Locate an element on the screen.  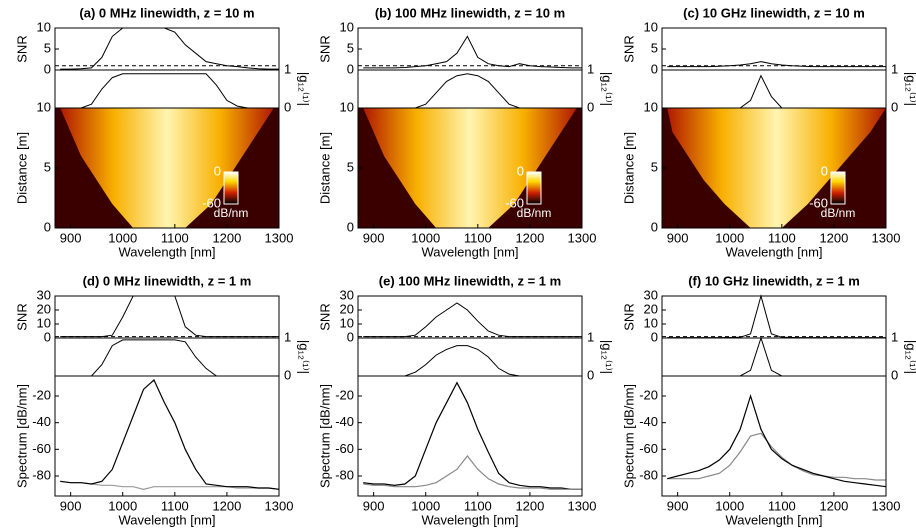
panel-title: (a) 0 MHz linewidth, z = 10 m is located at coordinates (166, 12).